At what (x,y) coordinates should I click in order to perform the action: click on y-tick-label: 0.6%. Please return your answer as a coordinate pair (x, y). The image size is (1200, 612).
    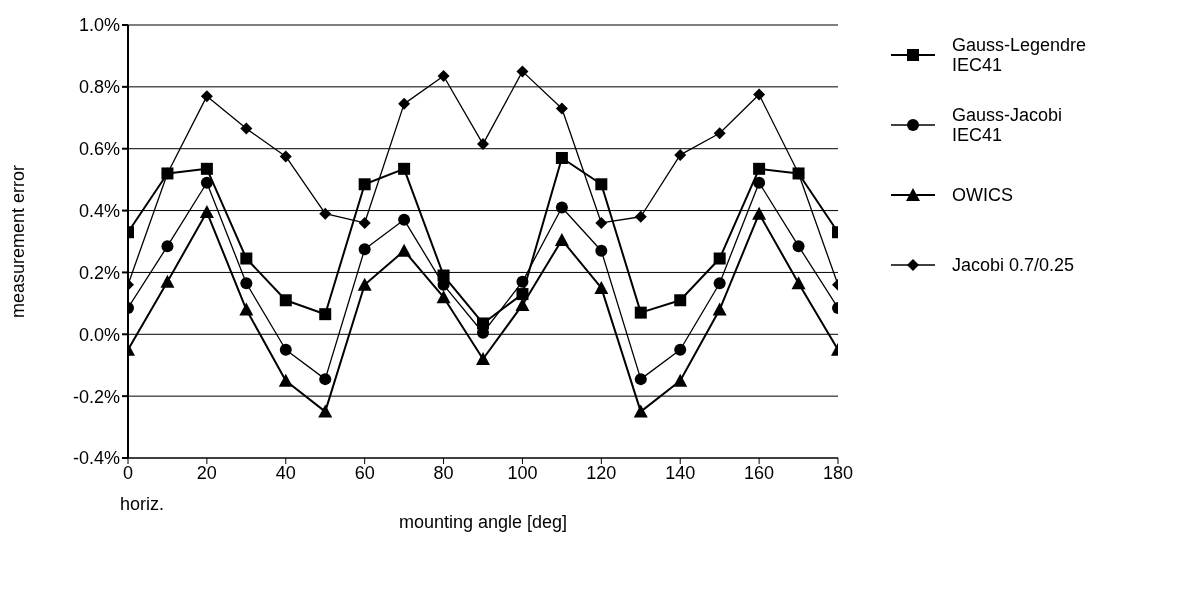
    Looking at the image, I should click on (99, 149).